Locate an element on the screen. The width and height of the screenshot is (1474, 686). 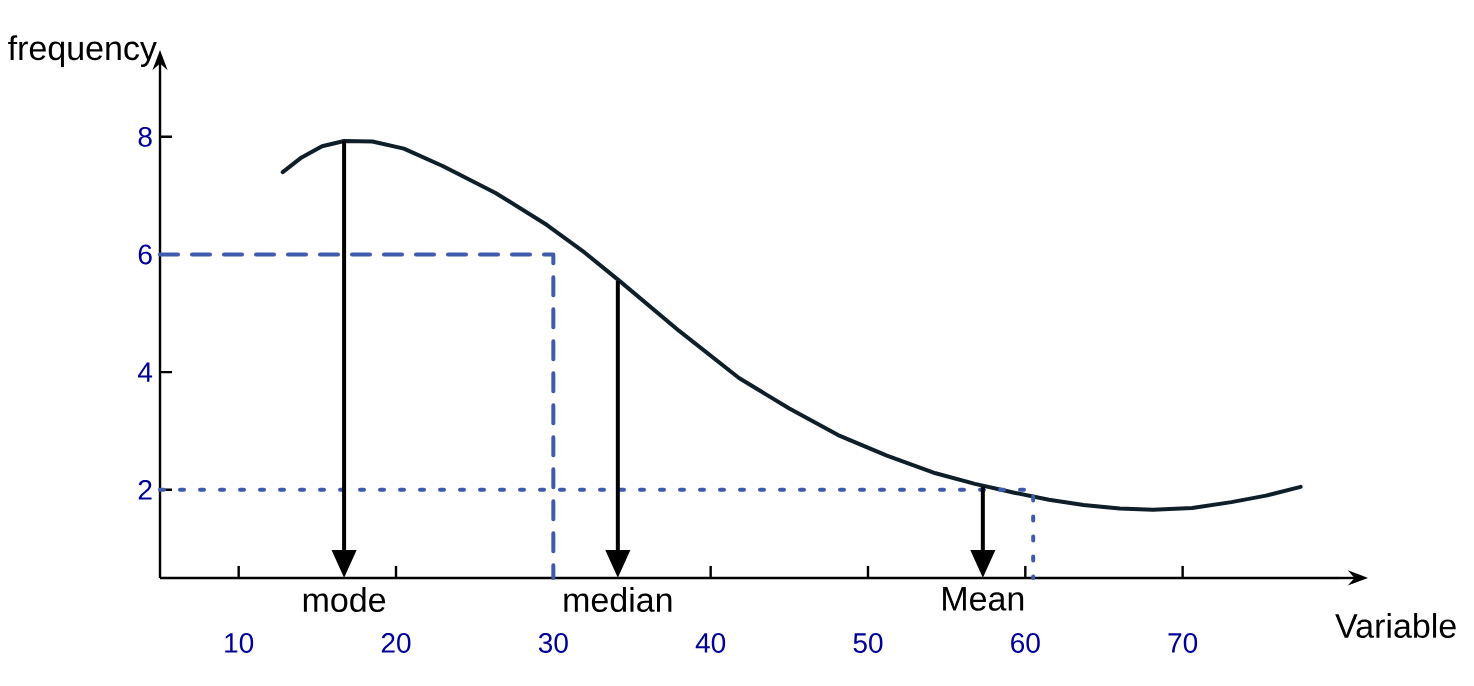
x-tick-label: 20 is located at coordinates (396, 643).